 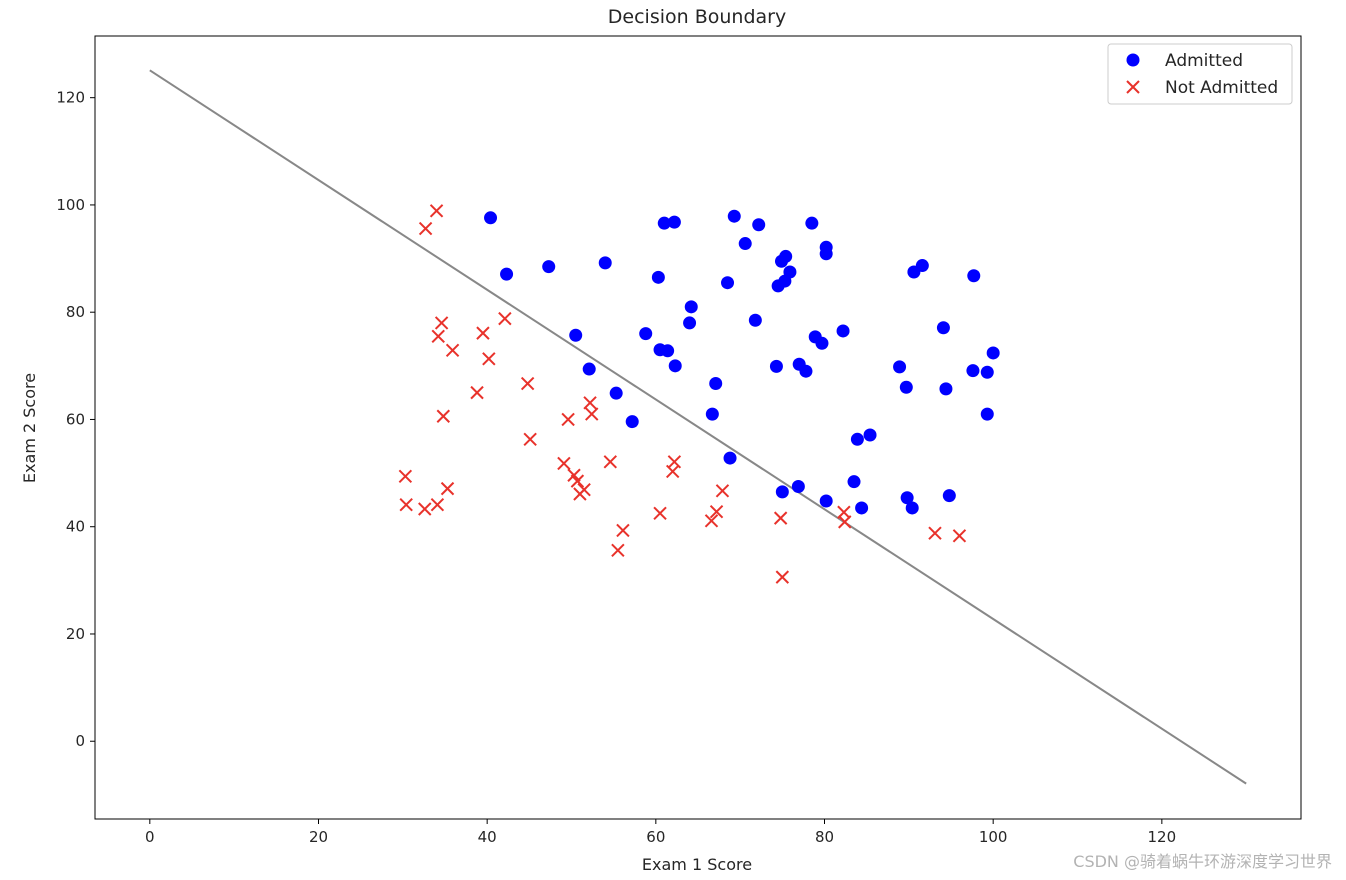 I want to click on x-axis-label: Exam 1 Score, so click(x=697, y=864).